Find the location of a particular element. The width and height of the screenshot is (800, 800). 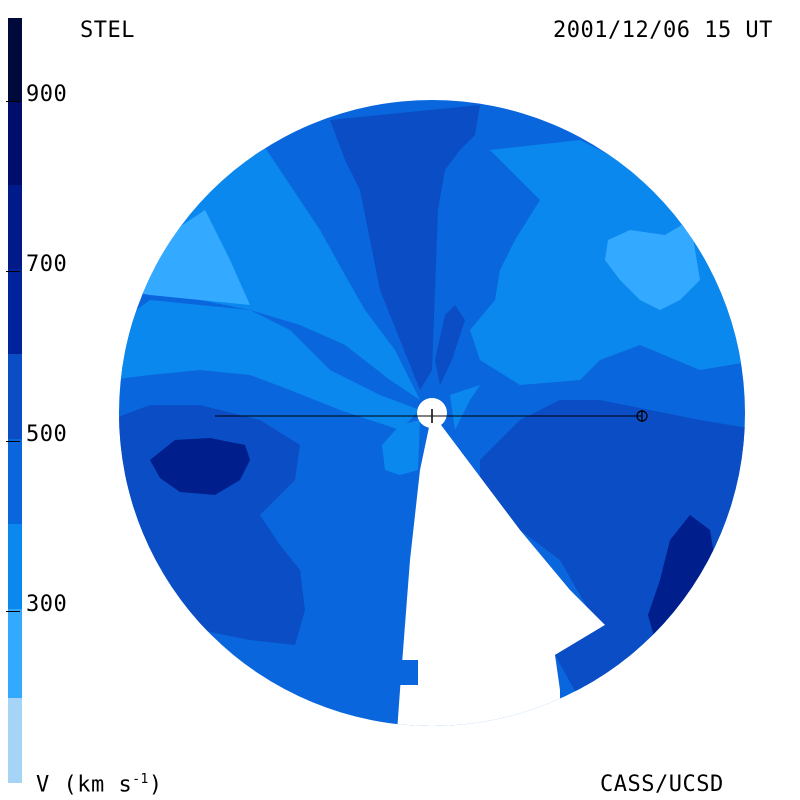

unit-label-text: V (km s is located at coordinates (84, 785).